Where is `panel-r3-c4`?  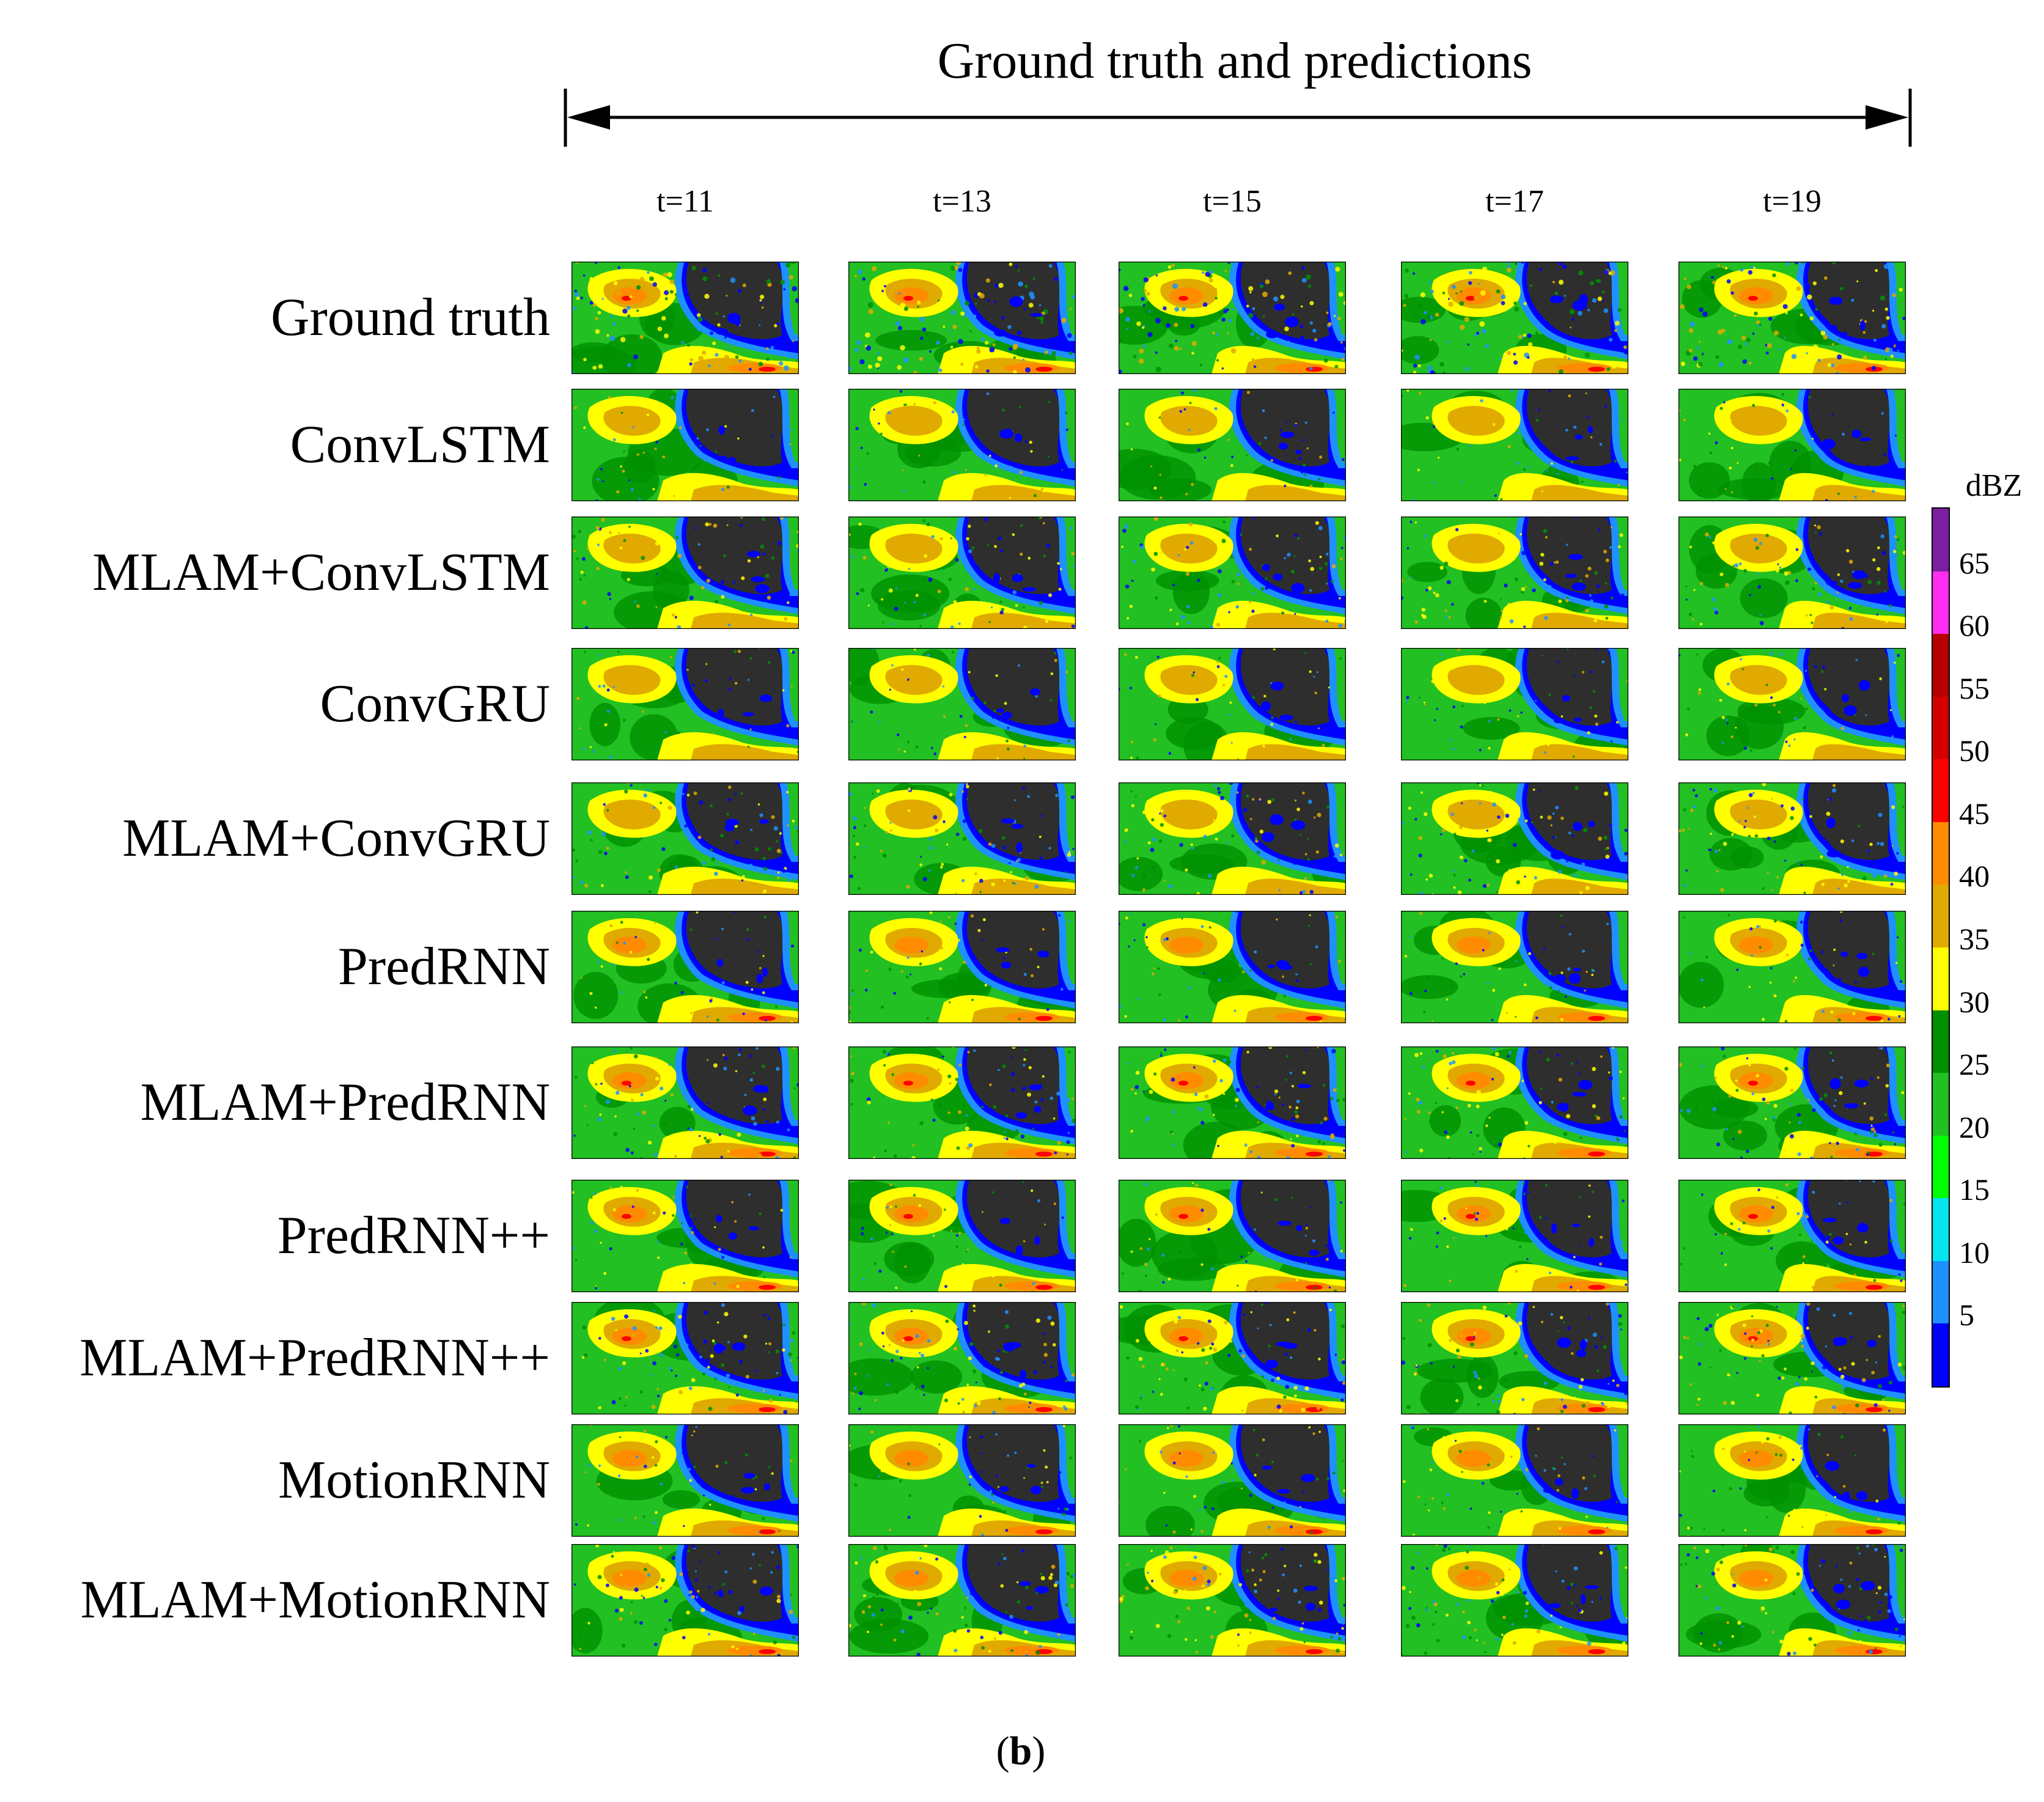 panel-r3-c4 is located at coordinates (1514, 573).